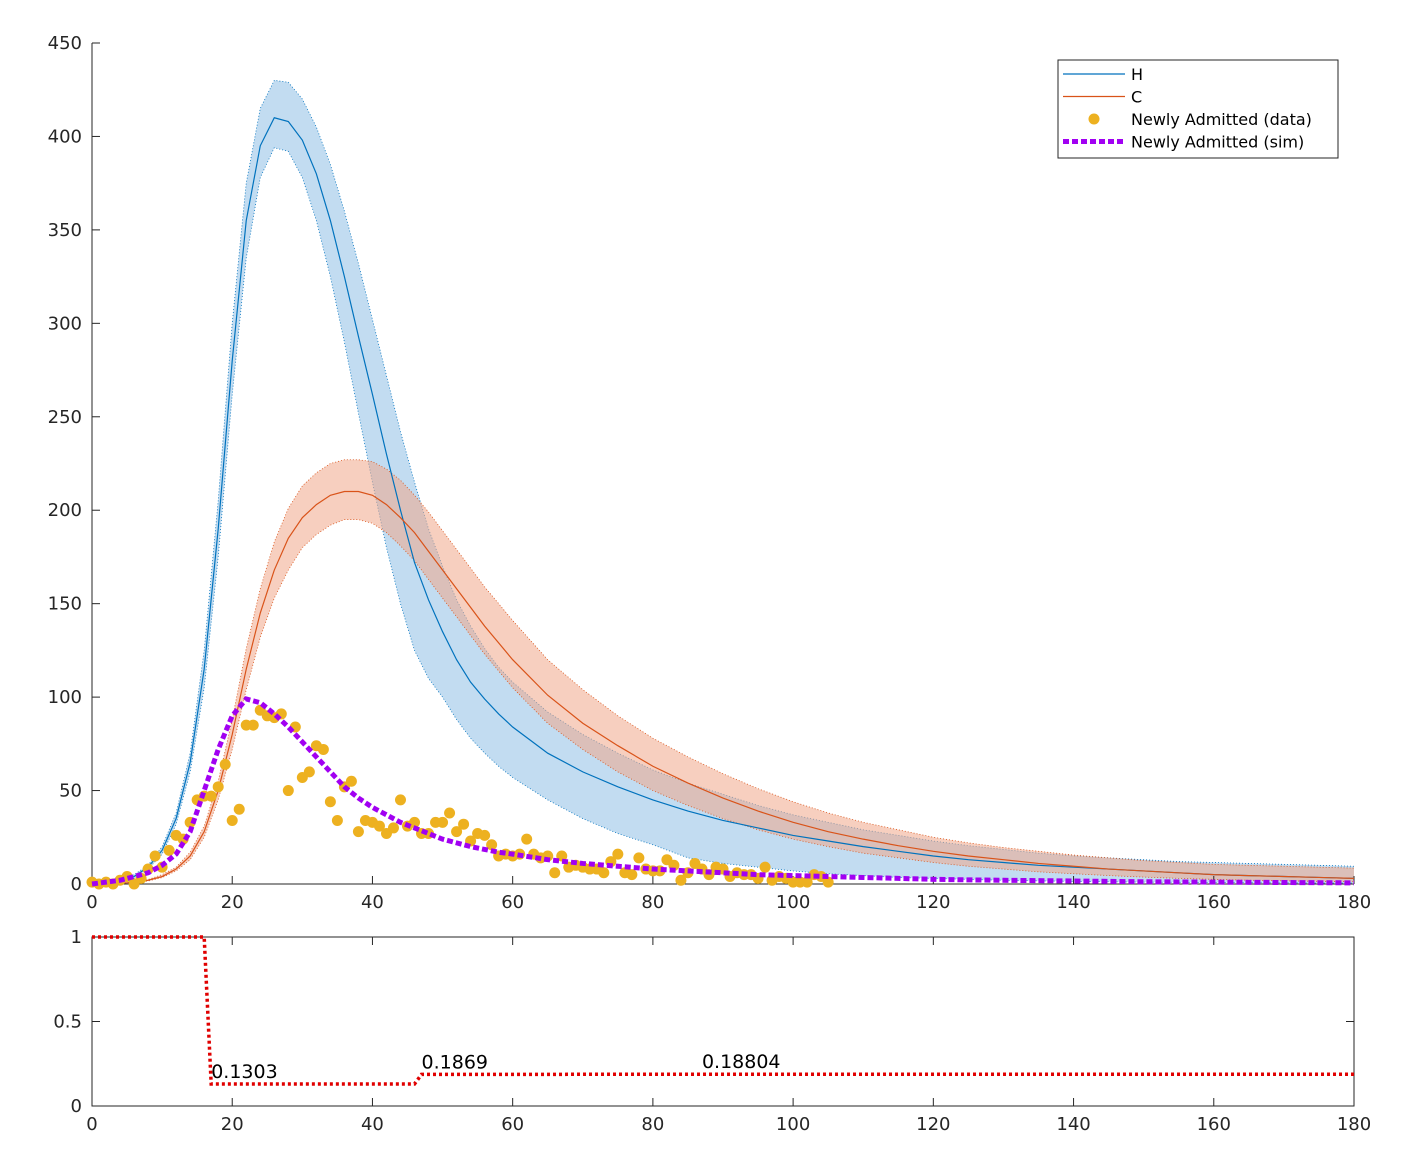  I want to click on y-tick-label: 250, so click(65, 417).